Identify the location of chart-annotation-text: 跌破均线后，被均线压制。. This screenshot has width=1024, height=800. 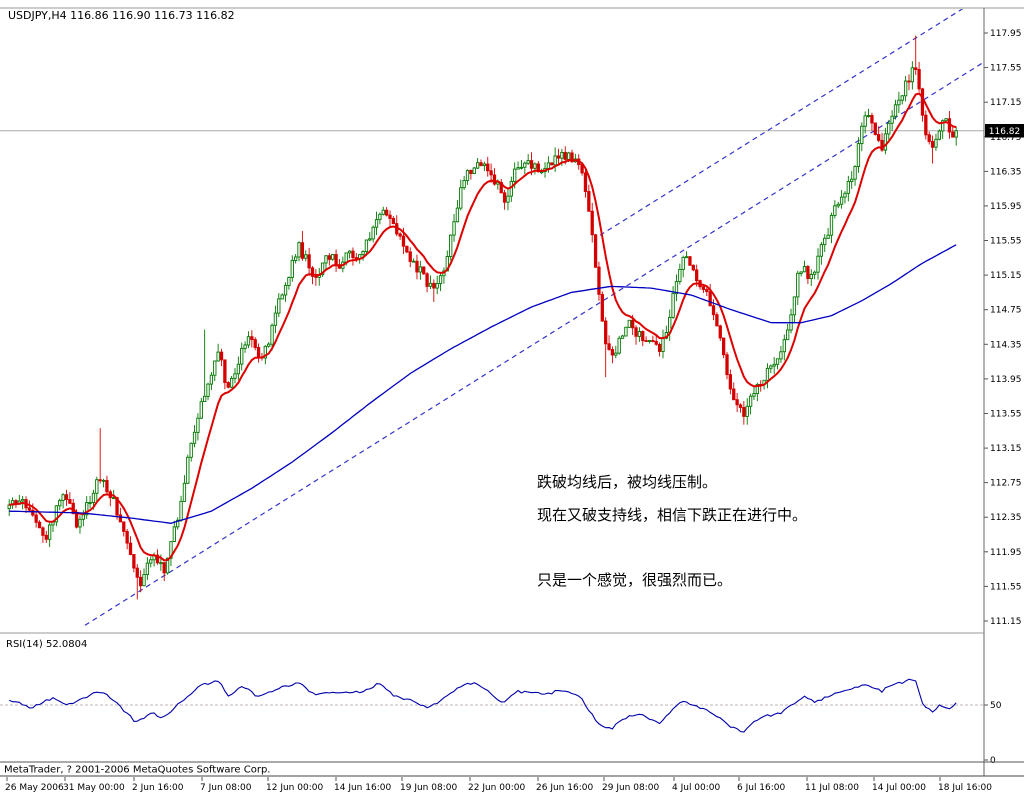
(627, 482).